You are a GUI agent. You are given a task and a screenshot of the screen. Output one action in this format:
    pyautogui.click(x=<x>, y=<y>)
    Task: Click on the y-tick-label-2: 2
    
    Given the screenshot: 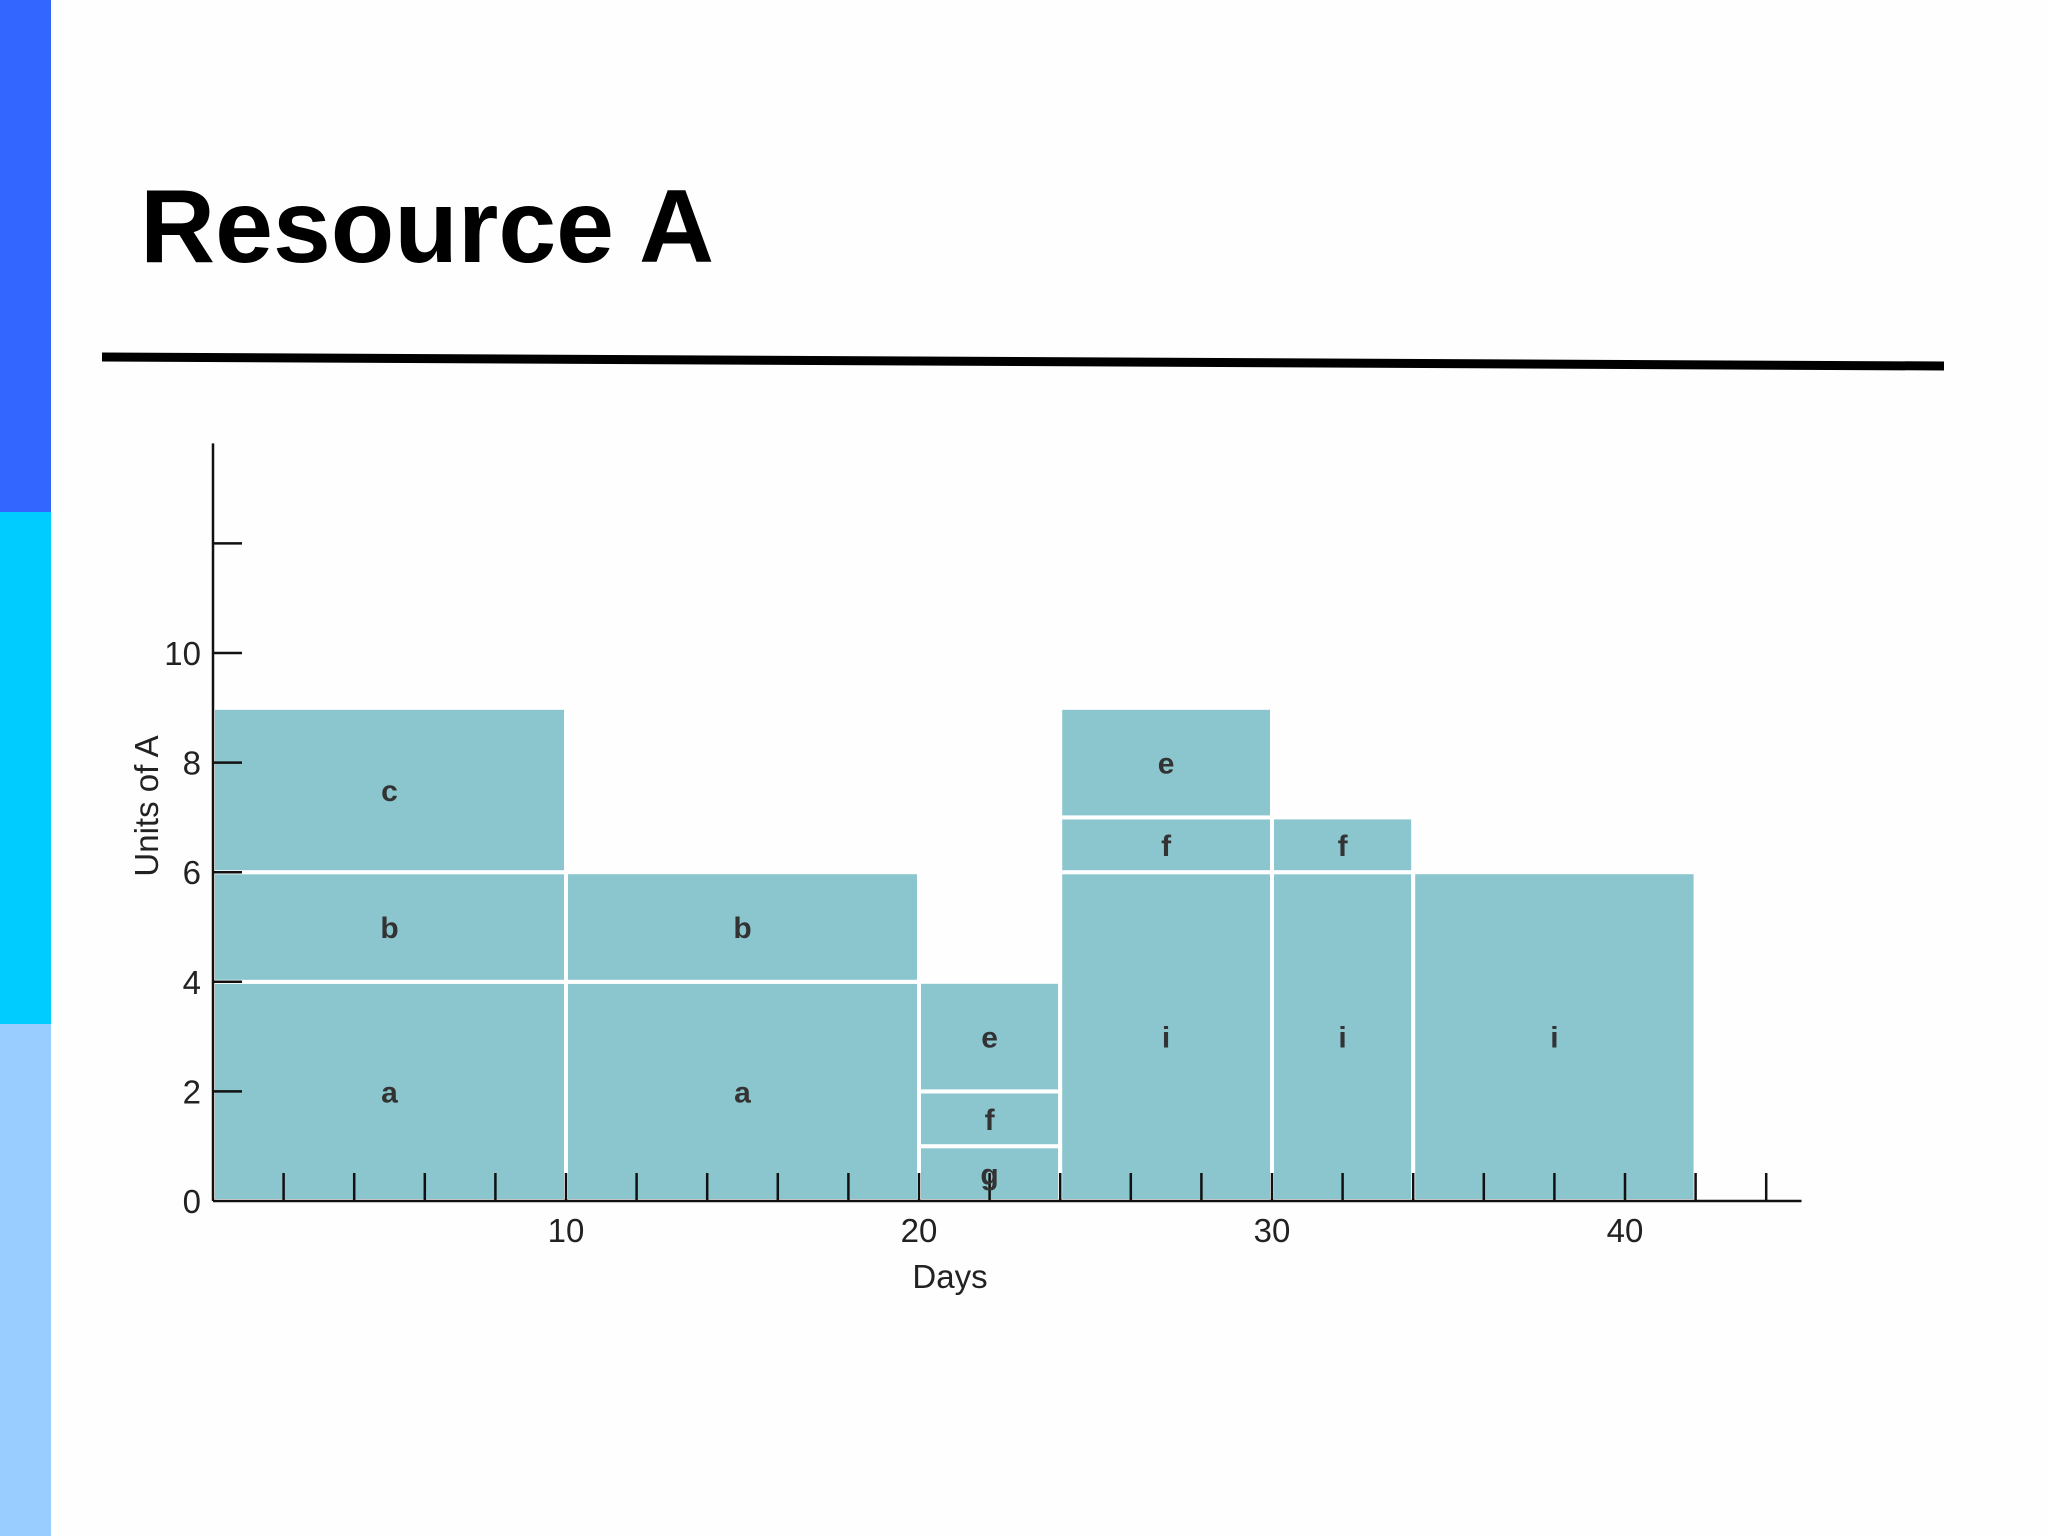 What is the action you would take?
    pyautogui.click(x=192, y=1091)
    